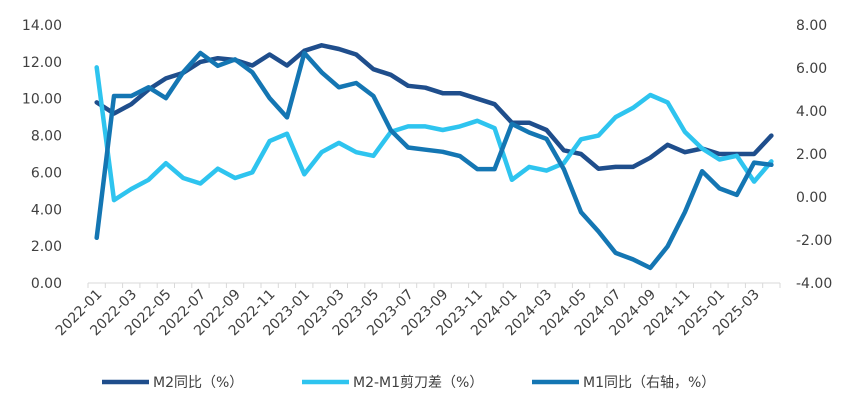  I want to click on y-right-tick-label: -2.00, so click(814, 241).